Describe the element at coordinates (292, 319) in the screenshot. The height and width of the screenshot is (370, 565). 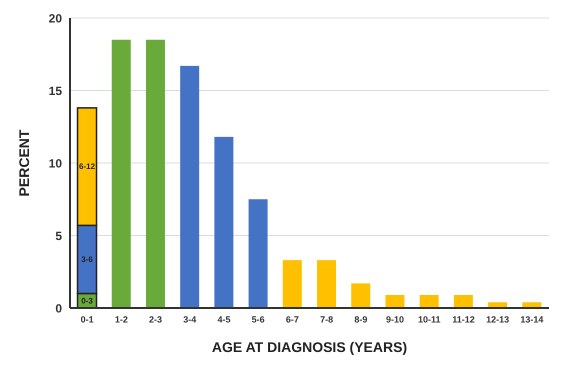
I see `x-tick-label: 6-7` at that location.